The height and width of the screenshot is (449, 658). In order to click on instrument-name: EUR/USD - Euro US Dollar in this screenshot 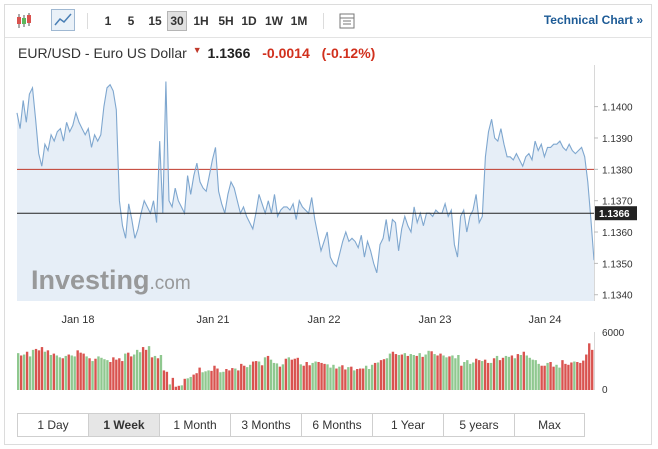, I will do `click(102, 53)`.